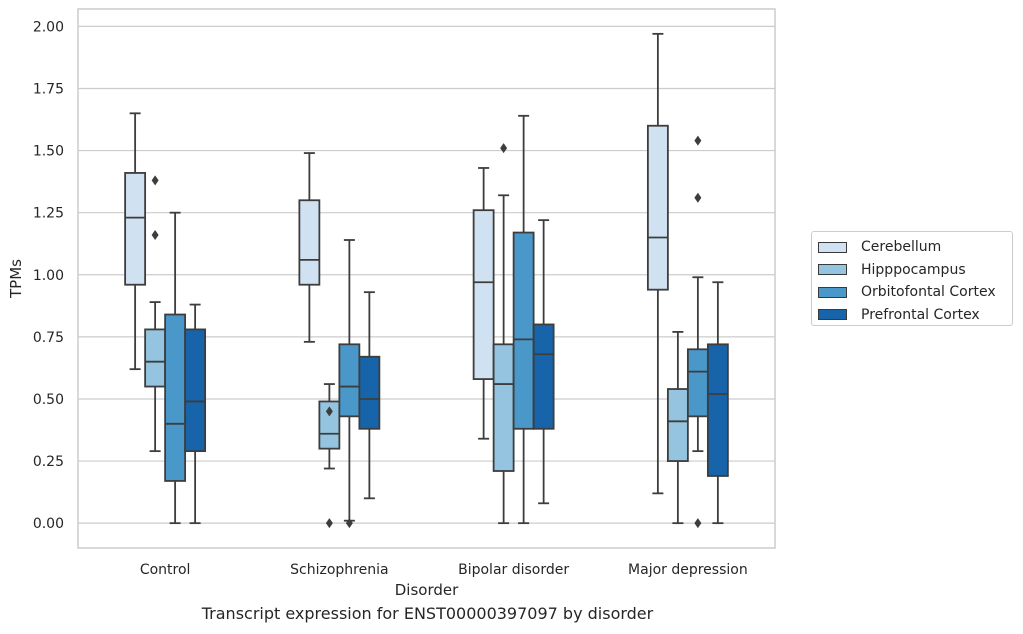 The height and width of the screenshot is (634, 1023). I want to click on legend-label: Prefrontal Cortex, so click(920, 314).